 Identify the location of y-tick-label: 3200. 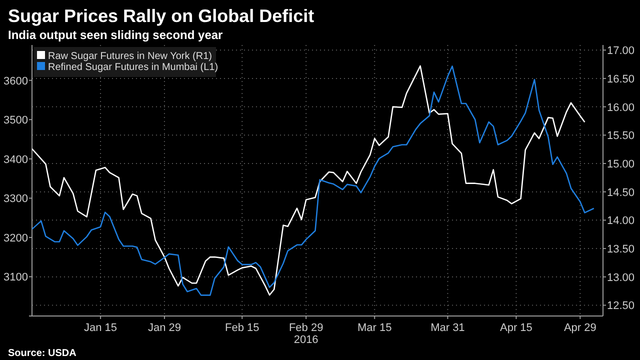
(16, 238).